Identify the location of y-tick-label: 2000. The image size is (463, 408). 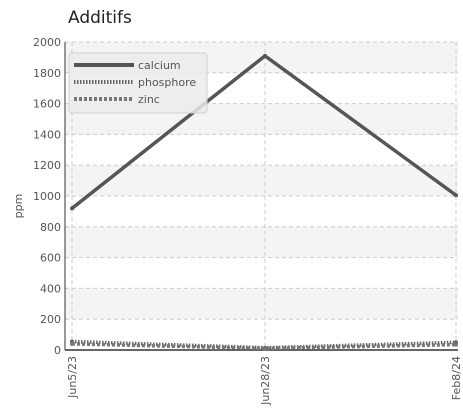
(47, 42).